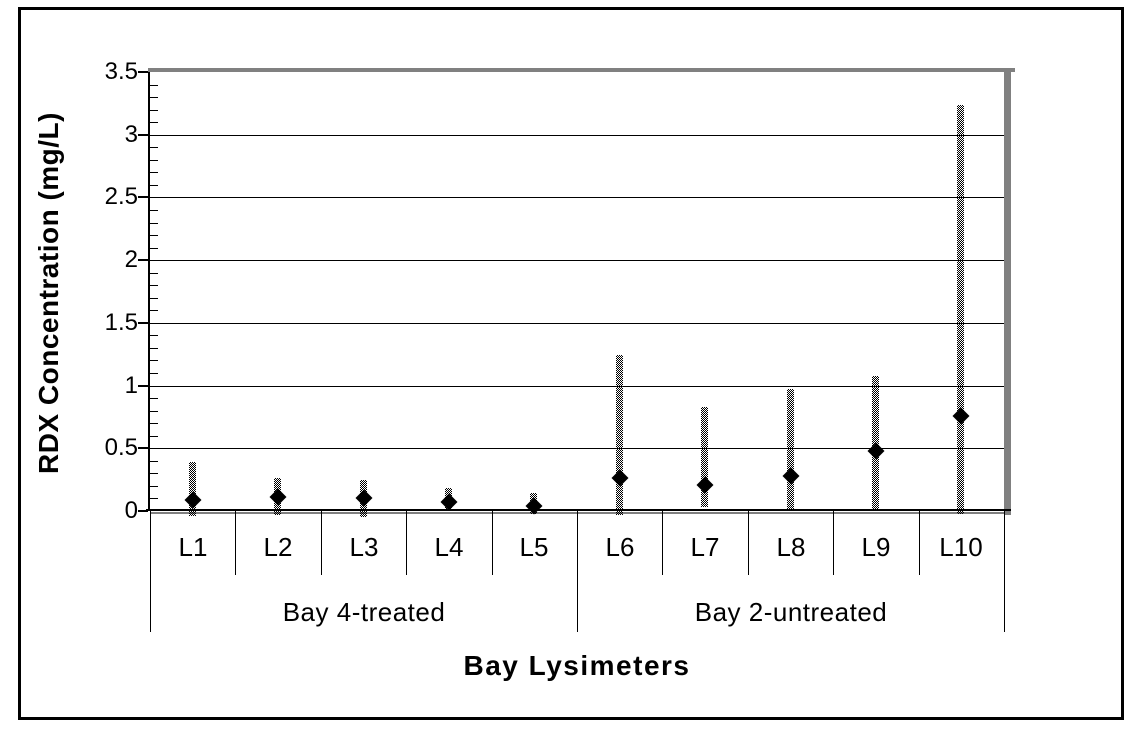 The image size is (1132, 729). I want to click on group-label: Bay 2-untreated, so click(791, 612).